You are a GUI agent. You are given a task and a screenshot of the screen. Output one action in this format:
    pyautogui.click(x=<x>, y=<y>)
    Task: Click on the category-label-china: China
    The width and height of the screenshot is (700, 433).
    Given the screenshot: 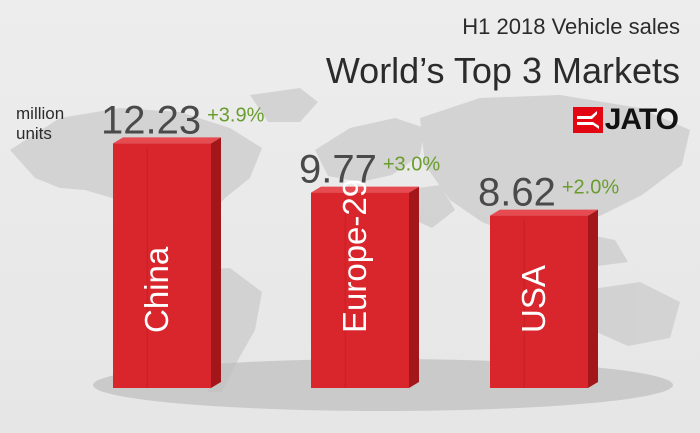 What is the action you would take?
    pyautogui.click(x=156, y=289)
    